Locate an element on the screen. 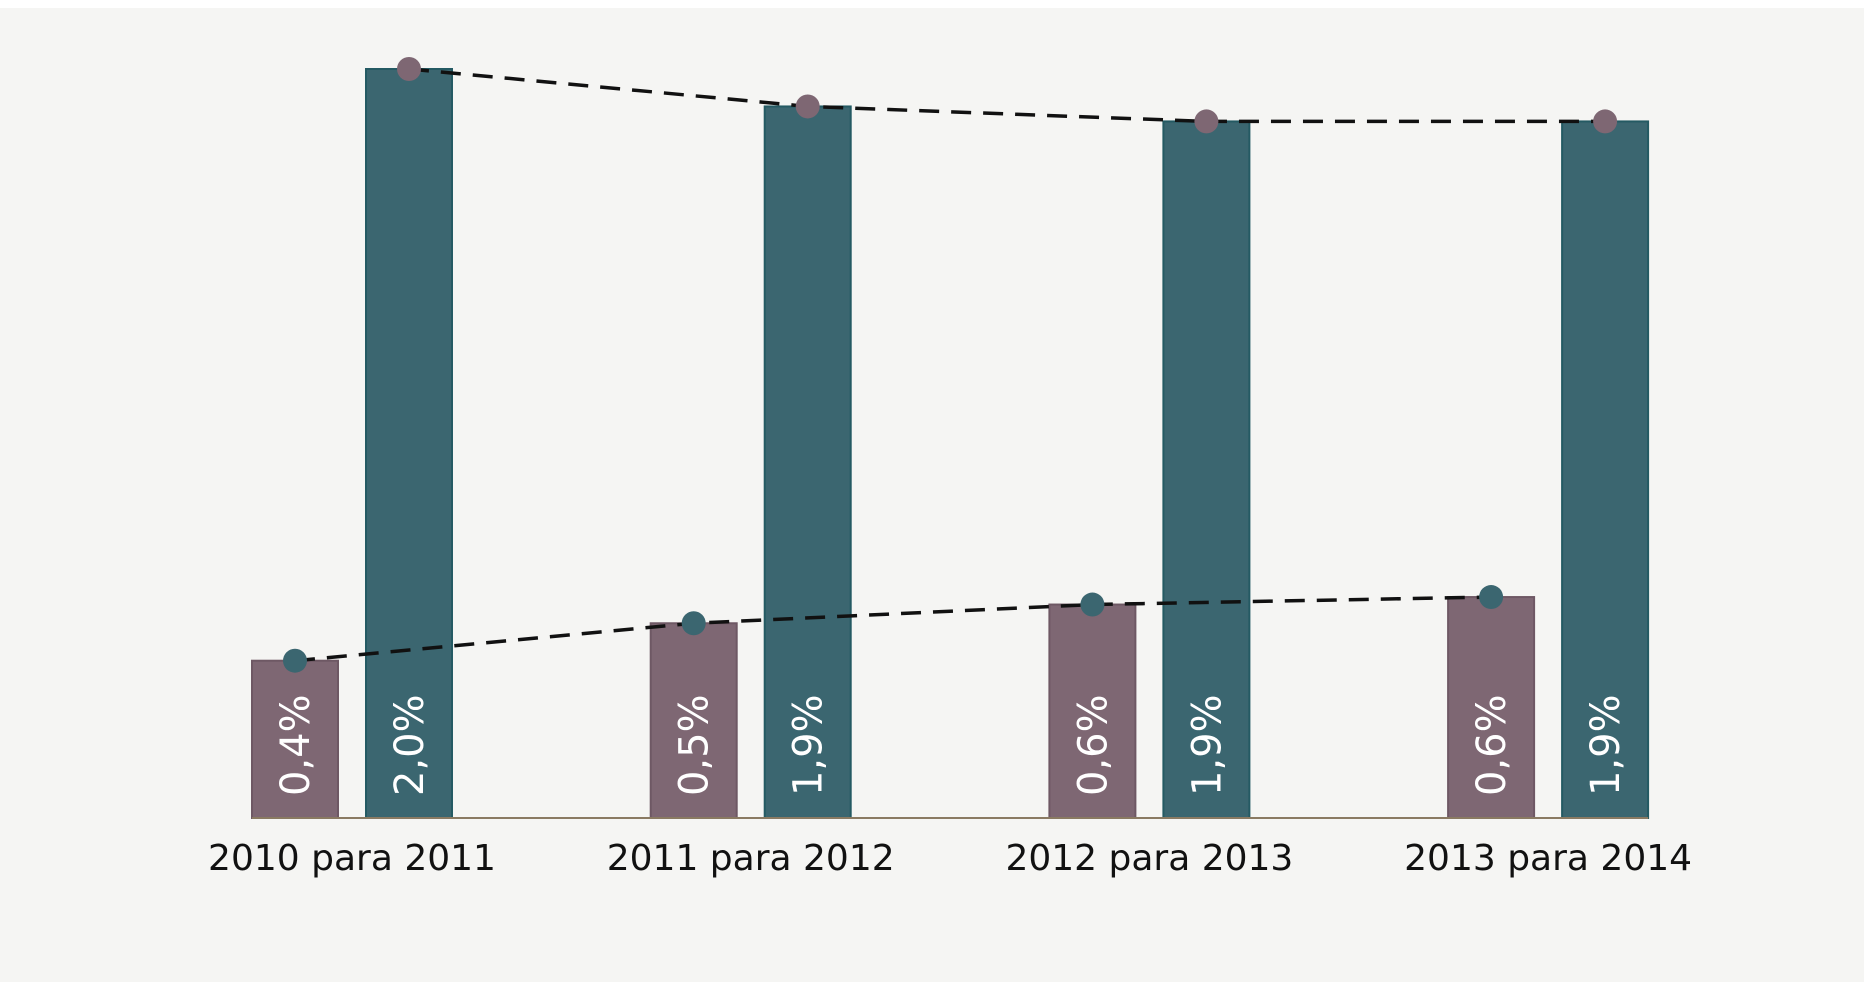  x-tick-label: 2012 para 2013 is located at coordinates (1149, 858).